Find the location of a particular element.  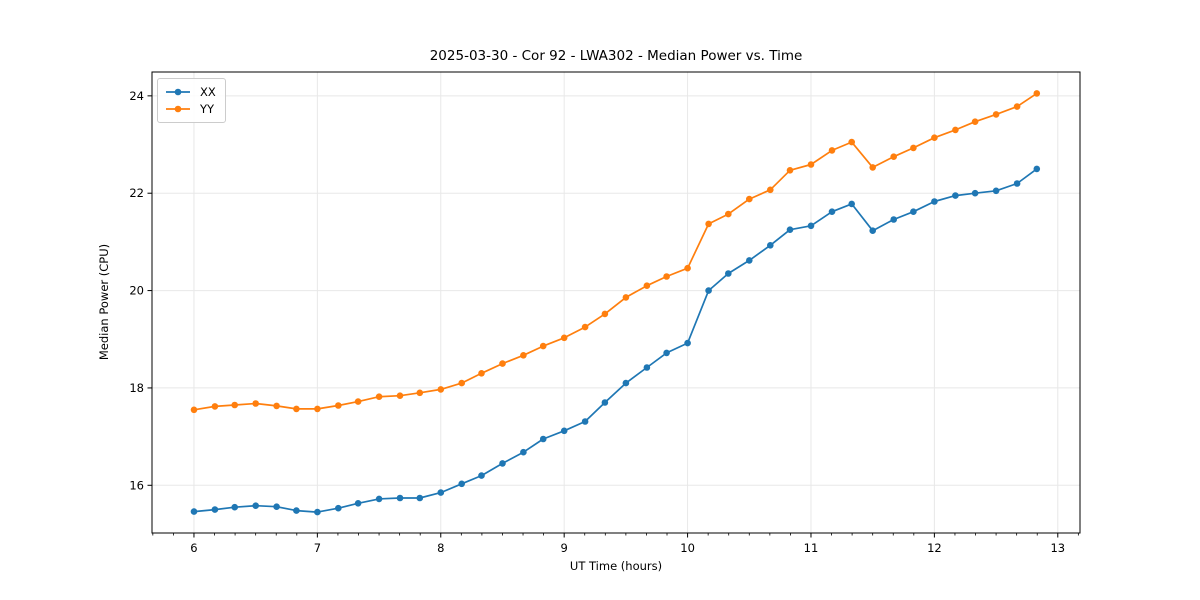

legend-line-marker-xx is located at coordinates (178, 91).